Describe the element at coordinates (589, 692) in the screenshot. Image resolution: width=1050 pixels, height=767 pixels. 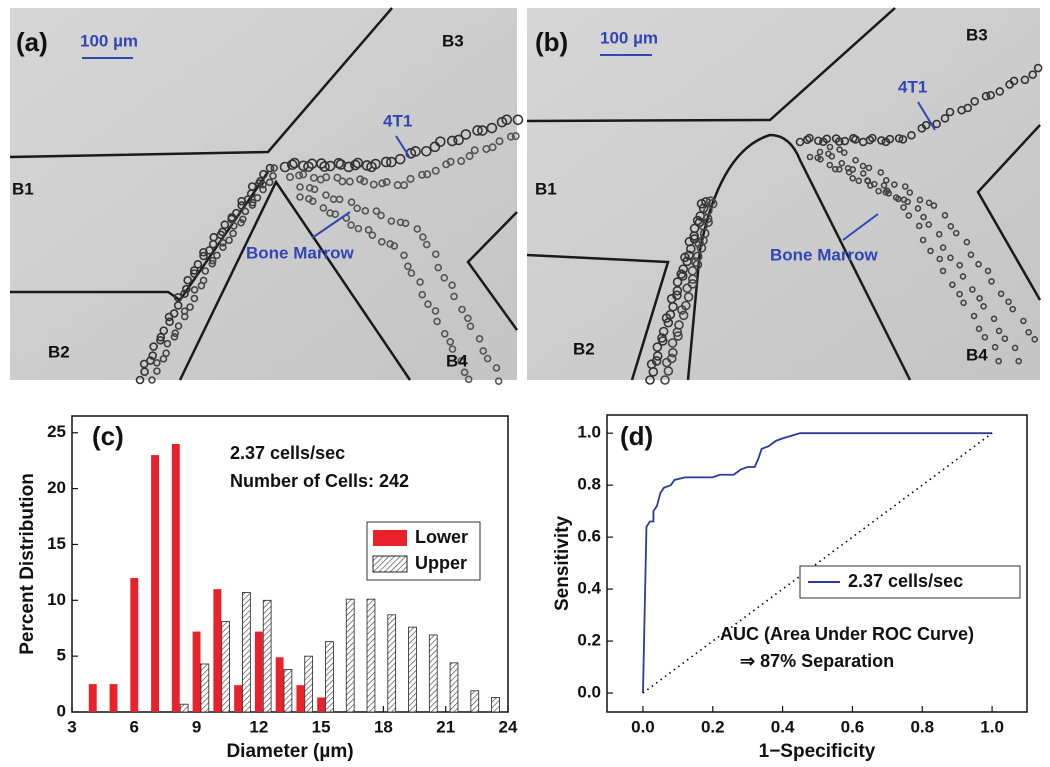
I see `y-tick-label: 0.0` at that location.